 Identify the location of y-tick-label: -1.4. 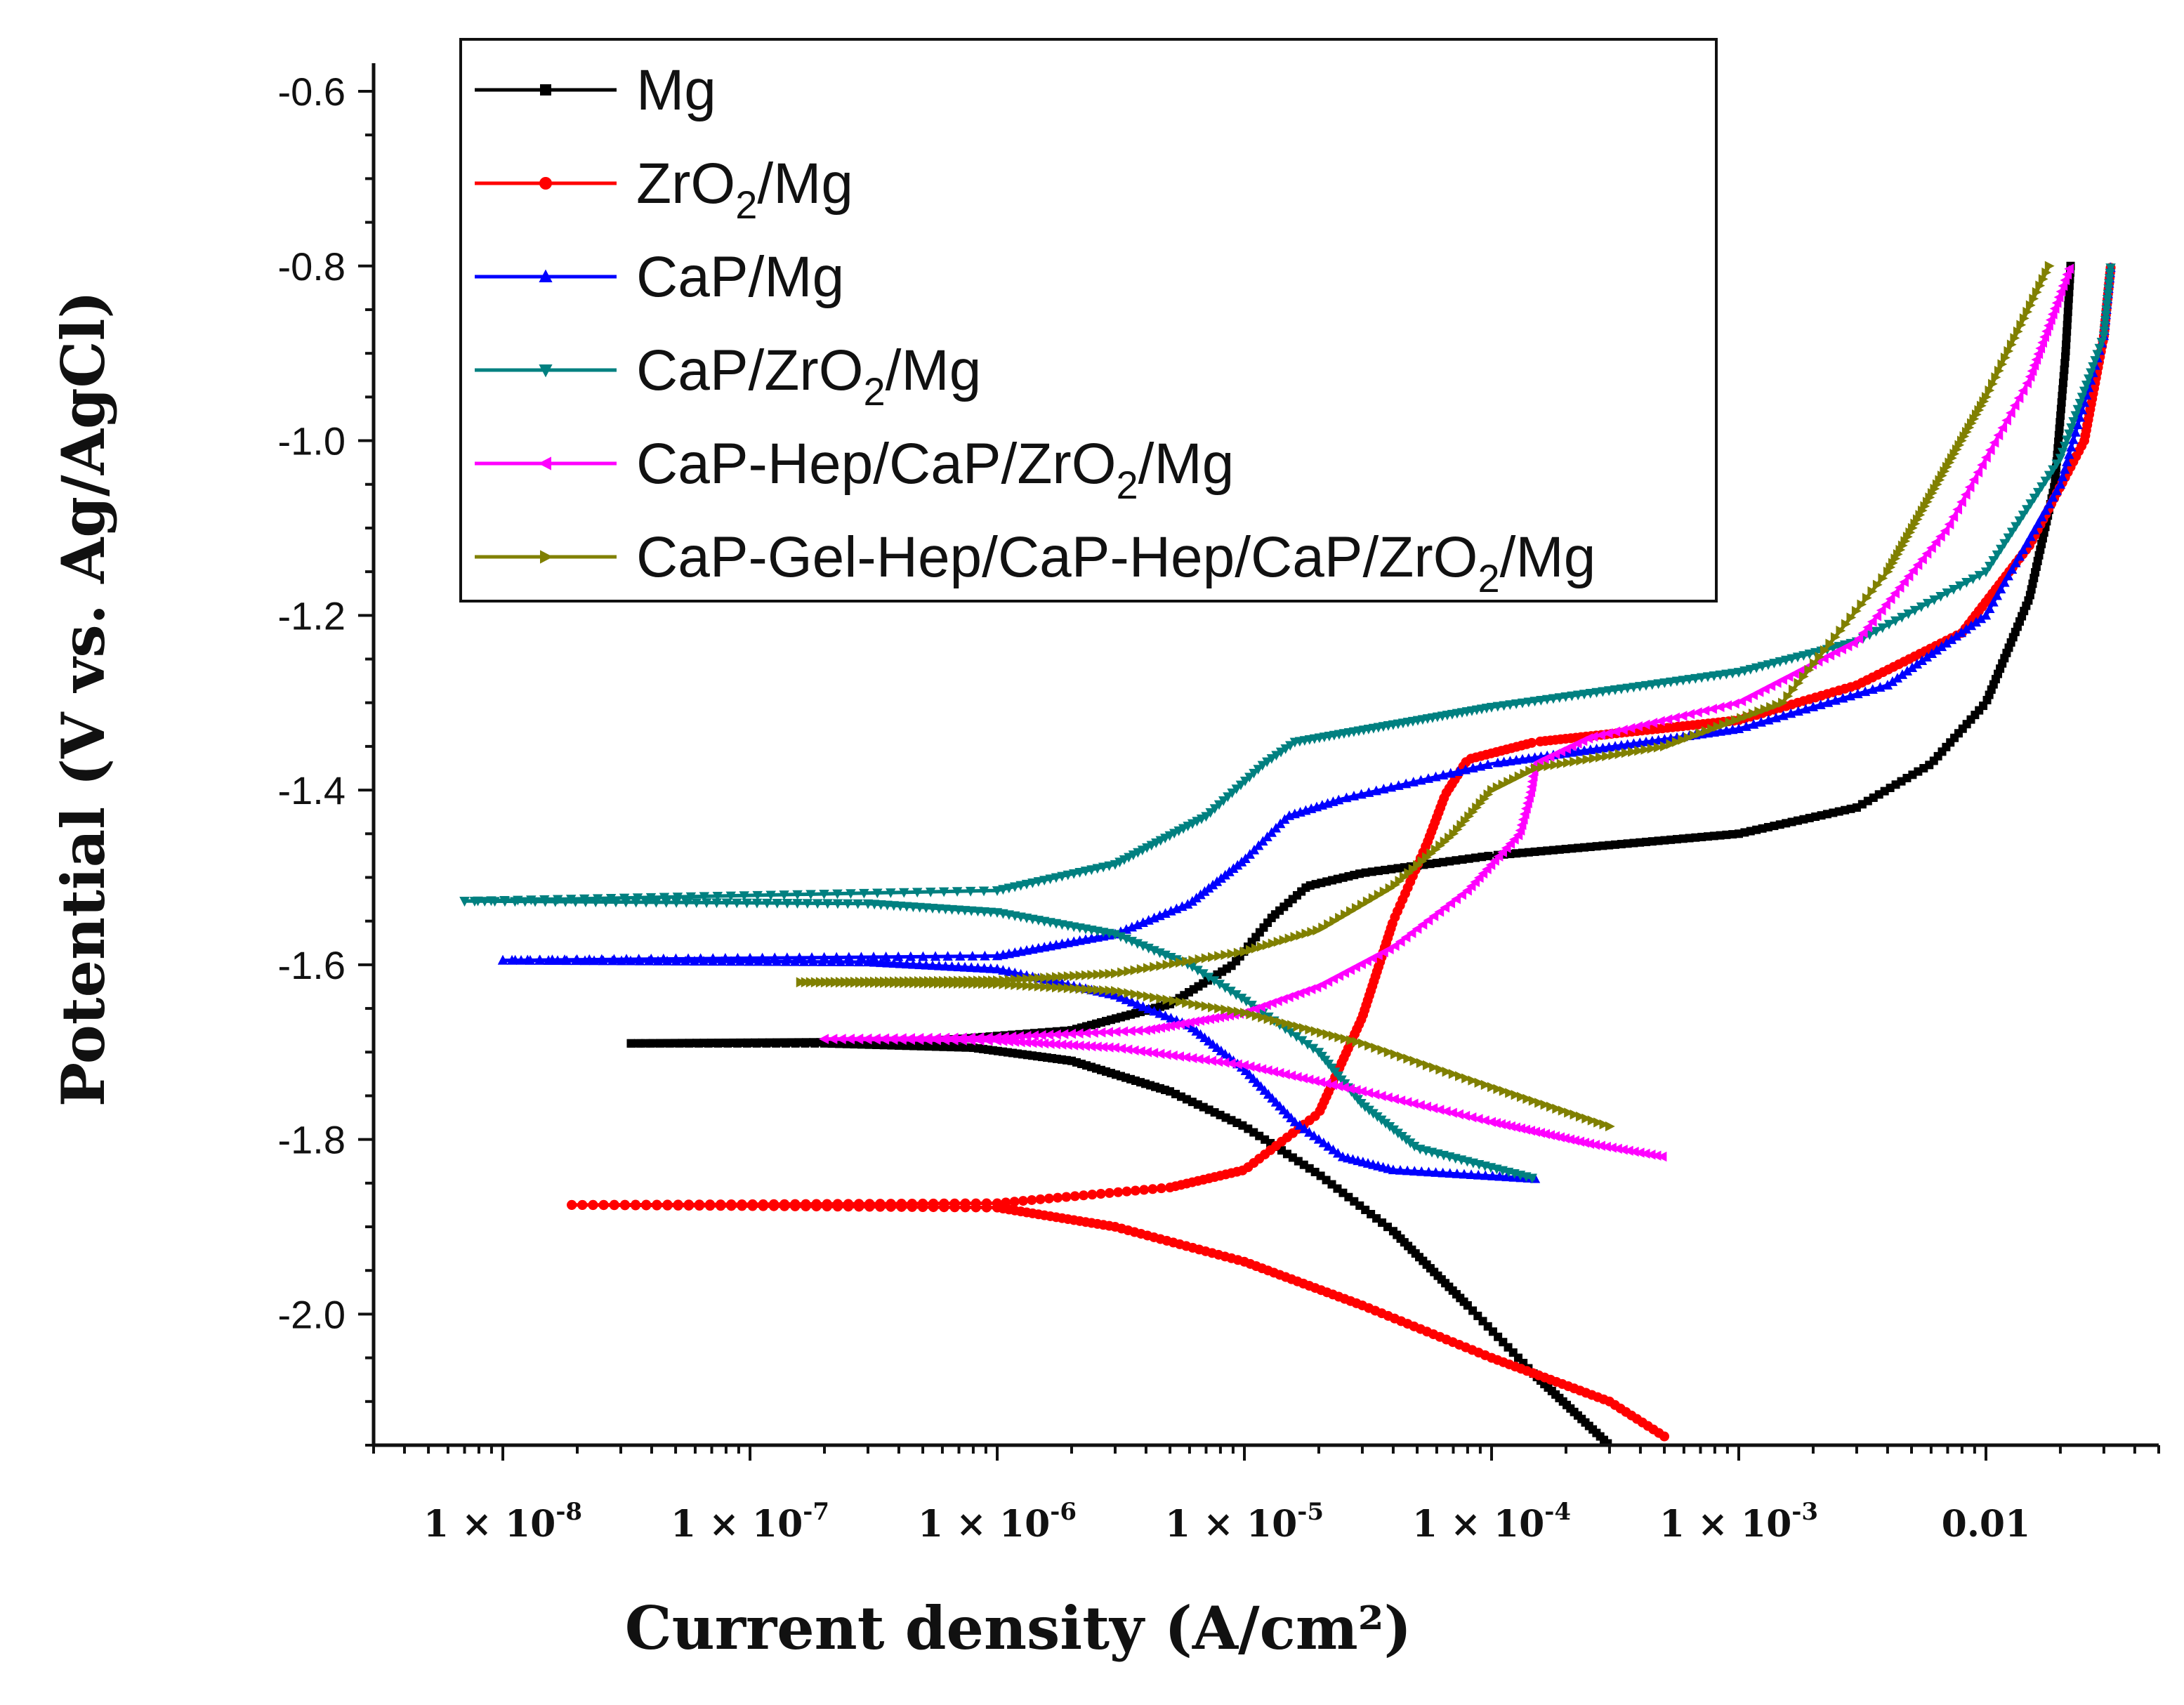
(312, 790).